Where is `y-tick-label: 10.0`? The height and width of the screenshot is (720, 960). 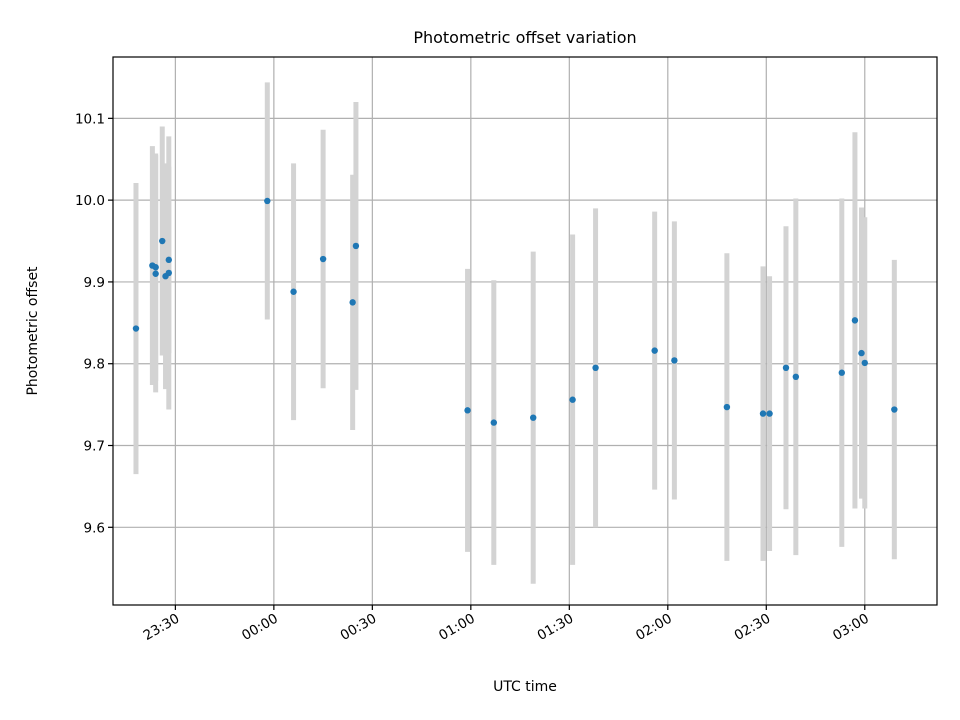 y-tick-label: 10.0 is located at coordinates (90, 201).